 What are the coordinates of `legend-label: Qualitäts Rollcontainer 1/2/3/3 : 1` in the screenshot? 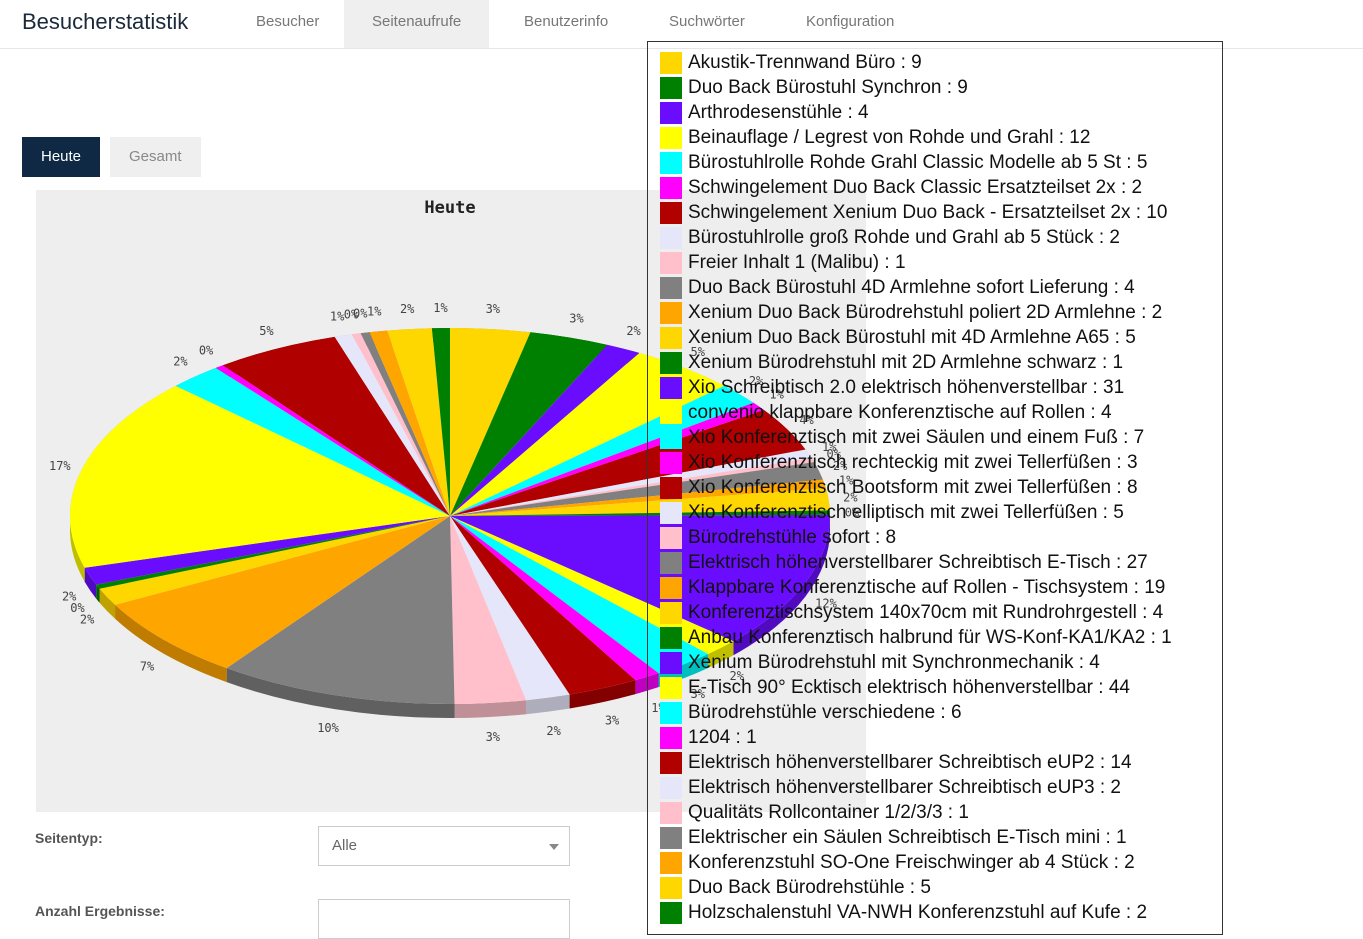 It's located at (828, 812).